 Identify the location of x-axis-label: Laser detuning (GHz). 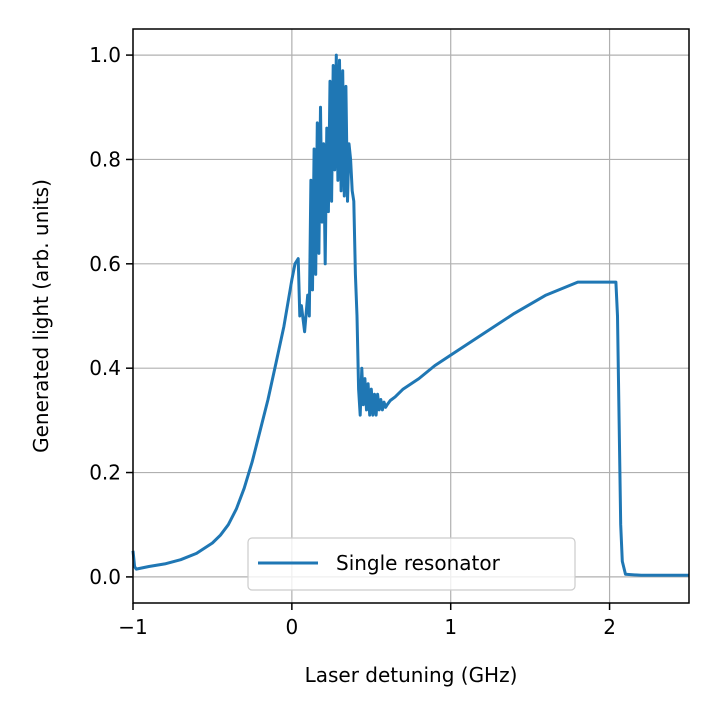
(411, 675).